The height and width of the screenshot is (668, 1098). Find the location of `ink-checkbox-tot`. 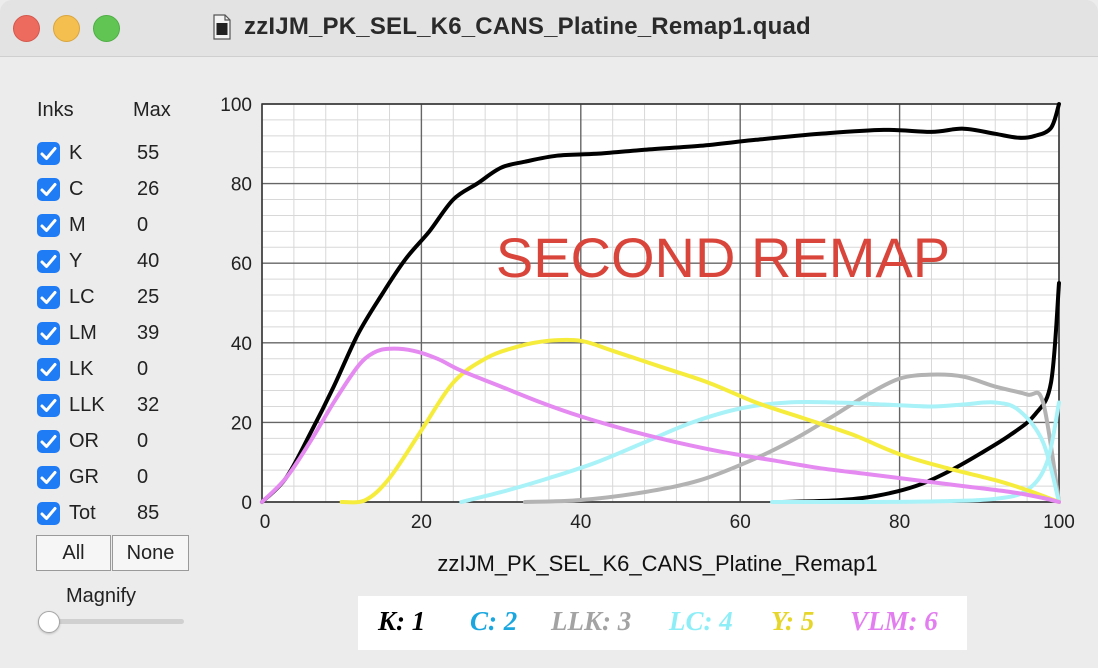

ink-checkbox-tot is located at coordinates (48, 513).